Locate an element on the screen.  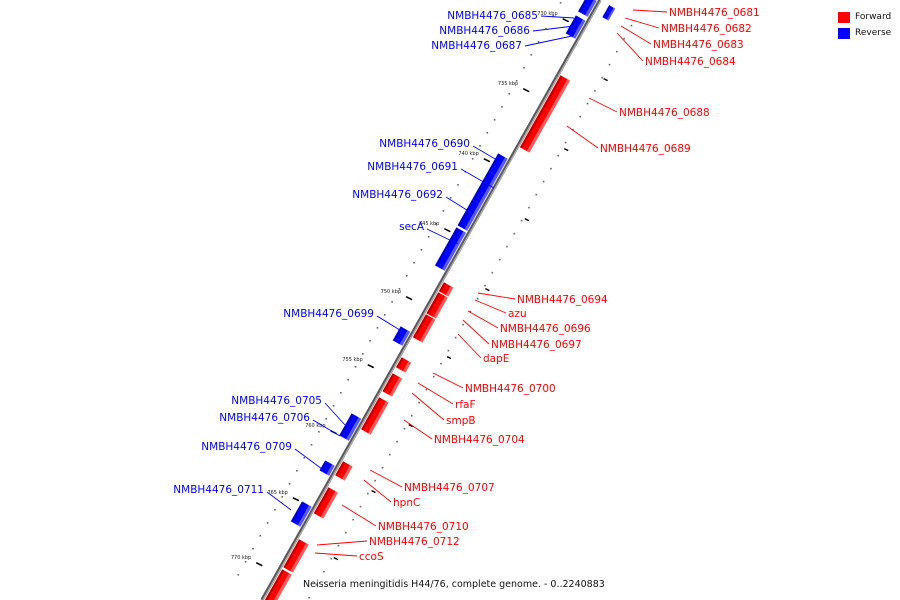
gene-label: azu is located at coordinates (517, 314).